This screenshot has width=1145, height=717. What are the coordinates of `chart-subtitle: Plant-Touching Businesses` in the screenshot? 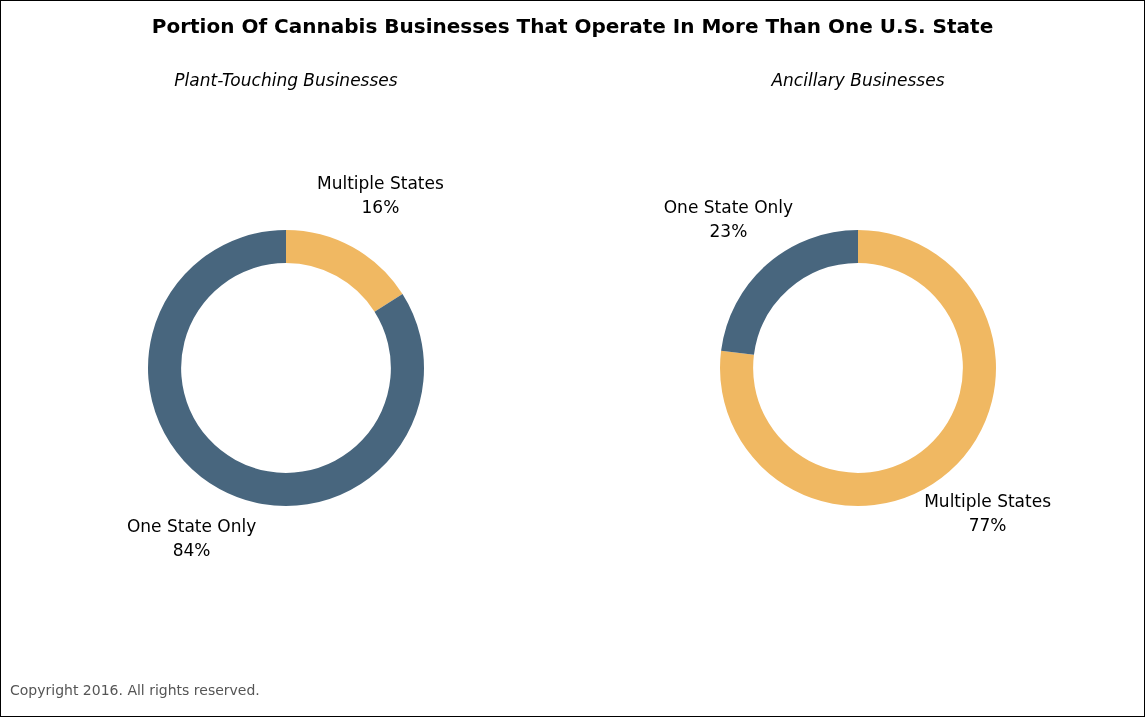 It's located at (286, 81).